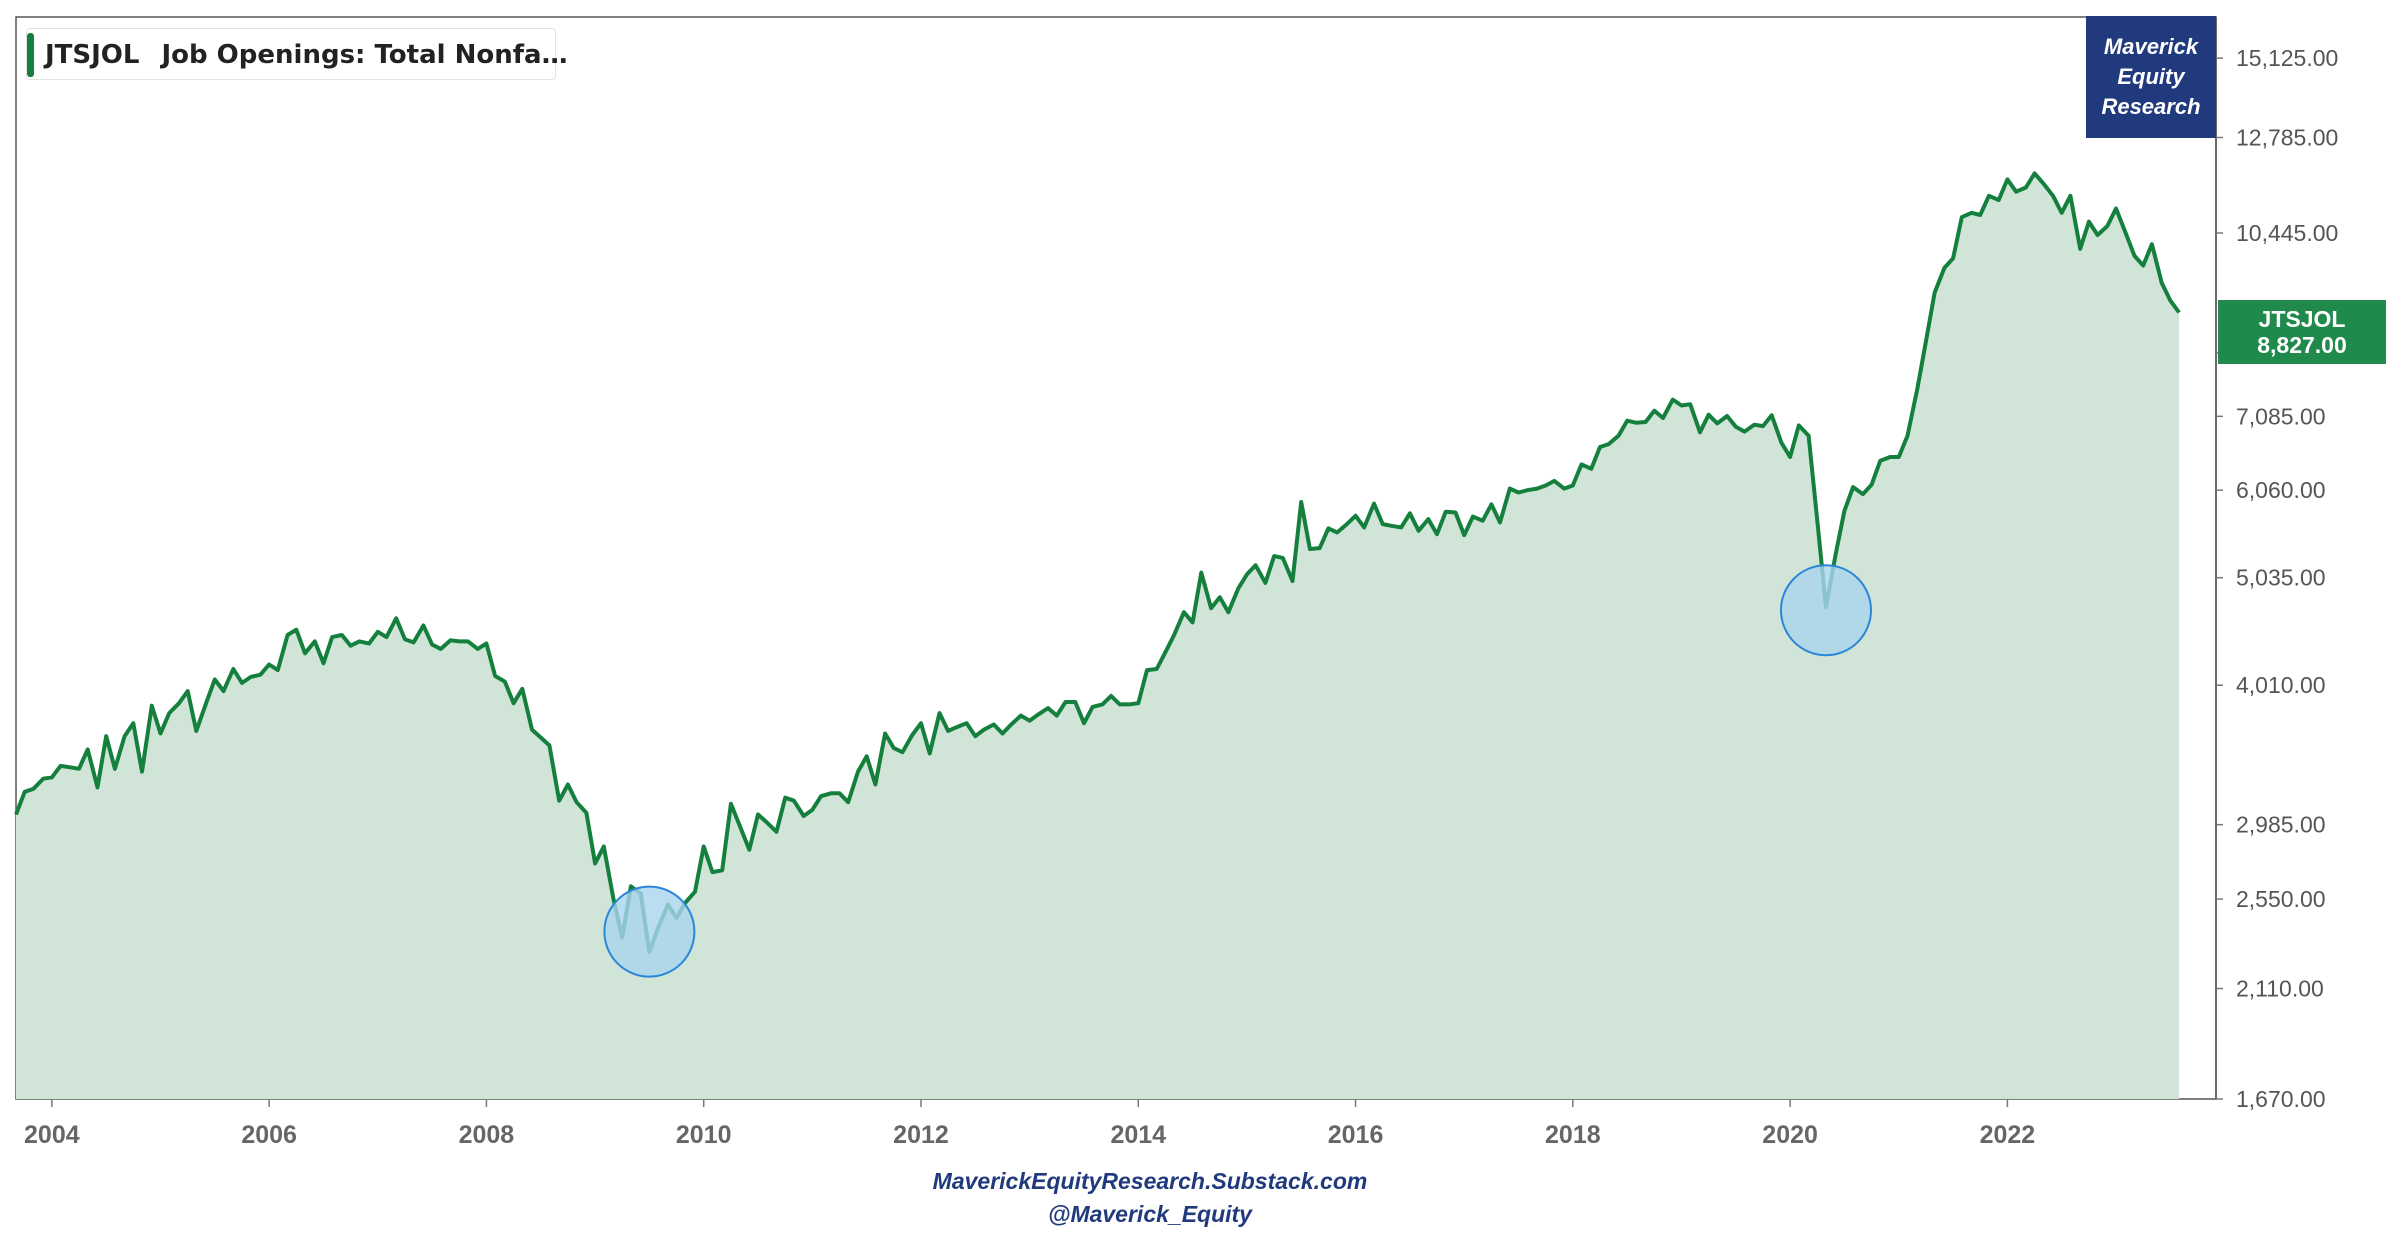  I want to click on x-tick-label: 2012, so click(921, 1135).